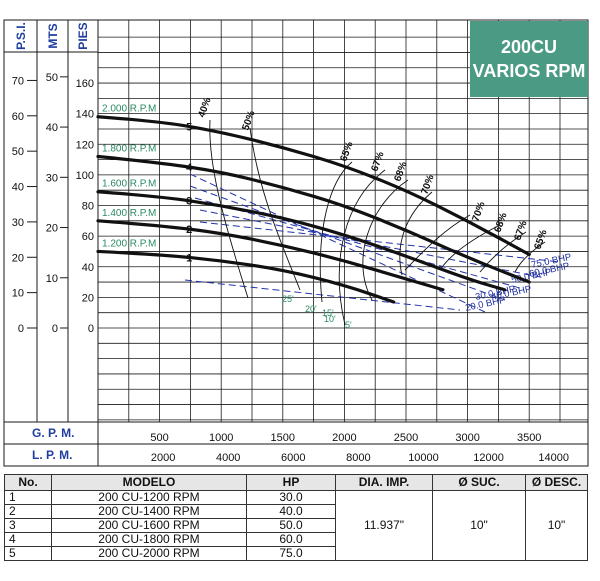 Image resolution: width=600 pixels, height=581 pixels. I want to click on row-hp: 60.0, so click(291, 539).